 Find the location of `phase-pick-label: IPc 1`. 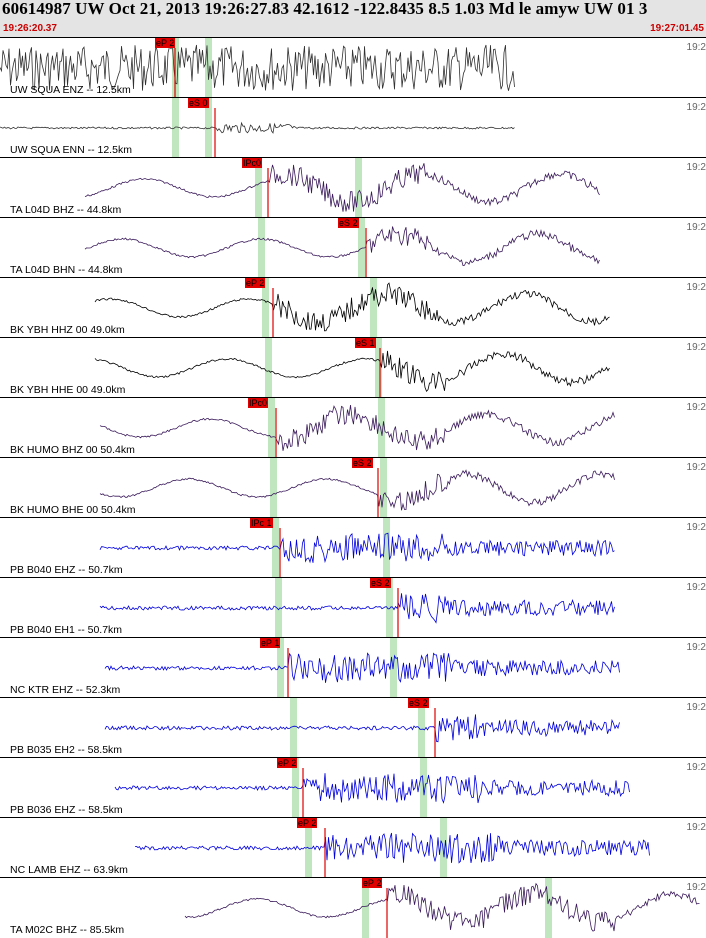

phase-pick-label: IPc 1 is located at coordinates (261, 523).